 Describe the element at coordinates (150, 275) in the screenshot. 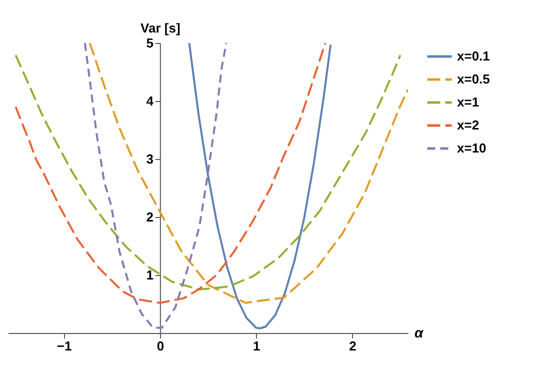

I see `y-tick-label: 1` at that location.